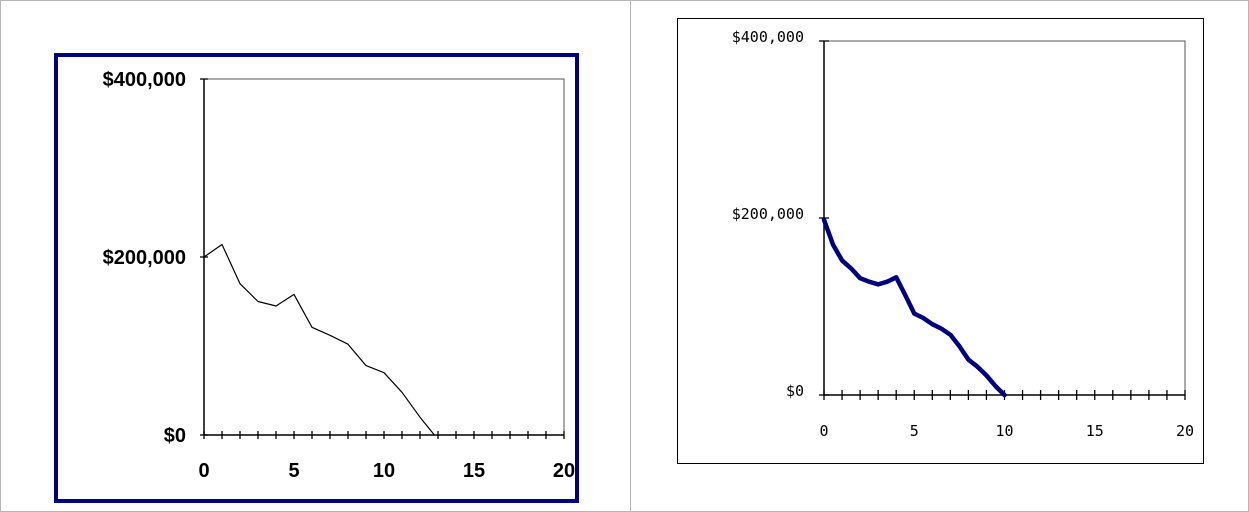 This screenshot has height=512, width=1249. What do you see at coordinates (914, 307) in the screenshot?
I see `series-line-right` at bounding box center [914, 307].